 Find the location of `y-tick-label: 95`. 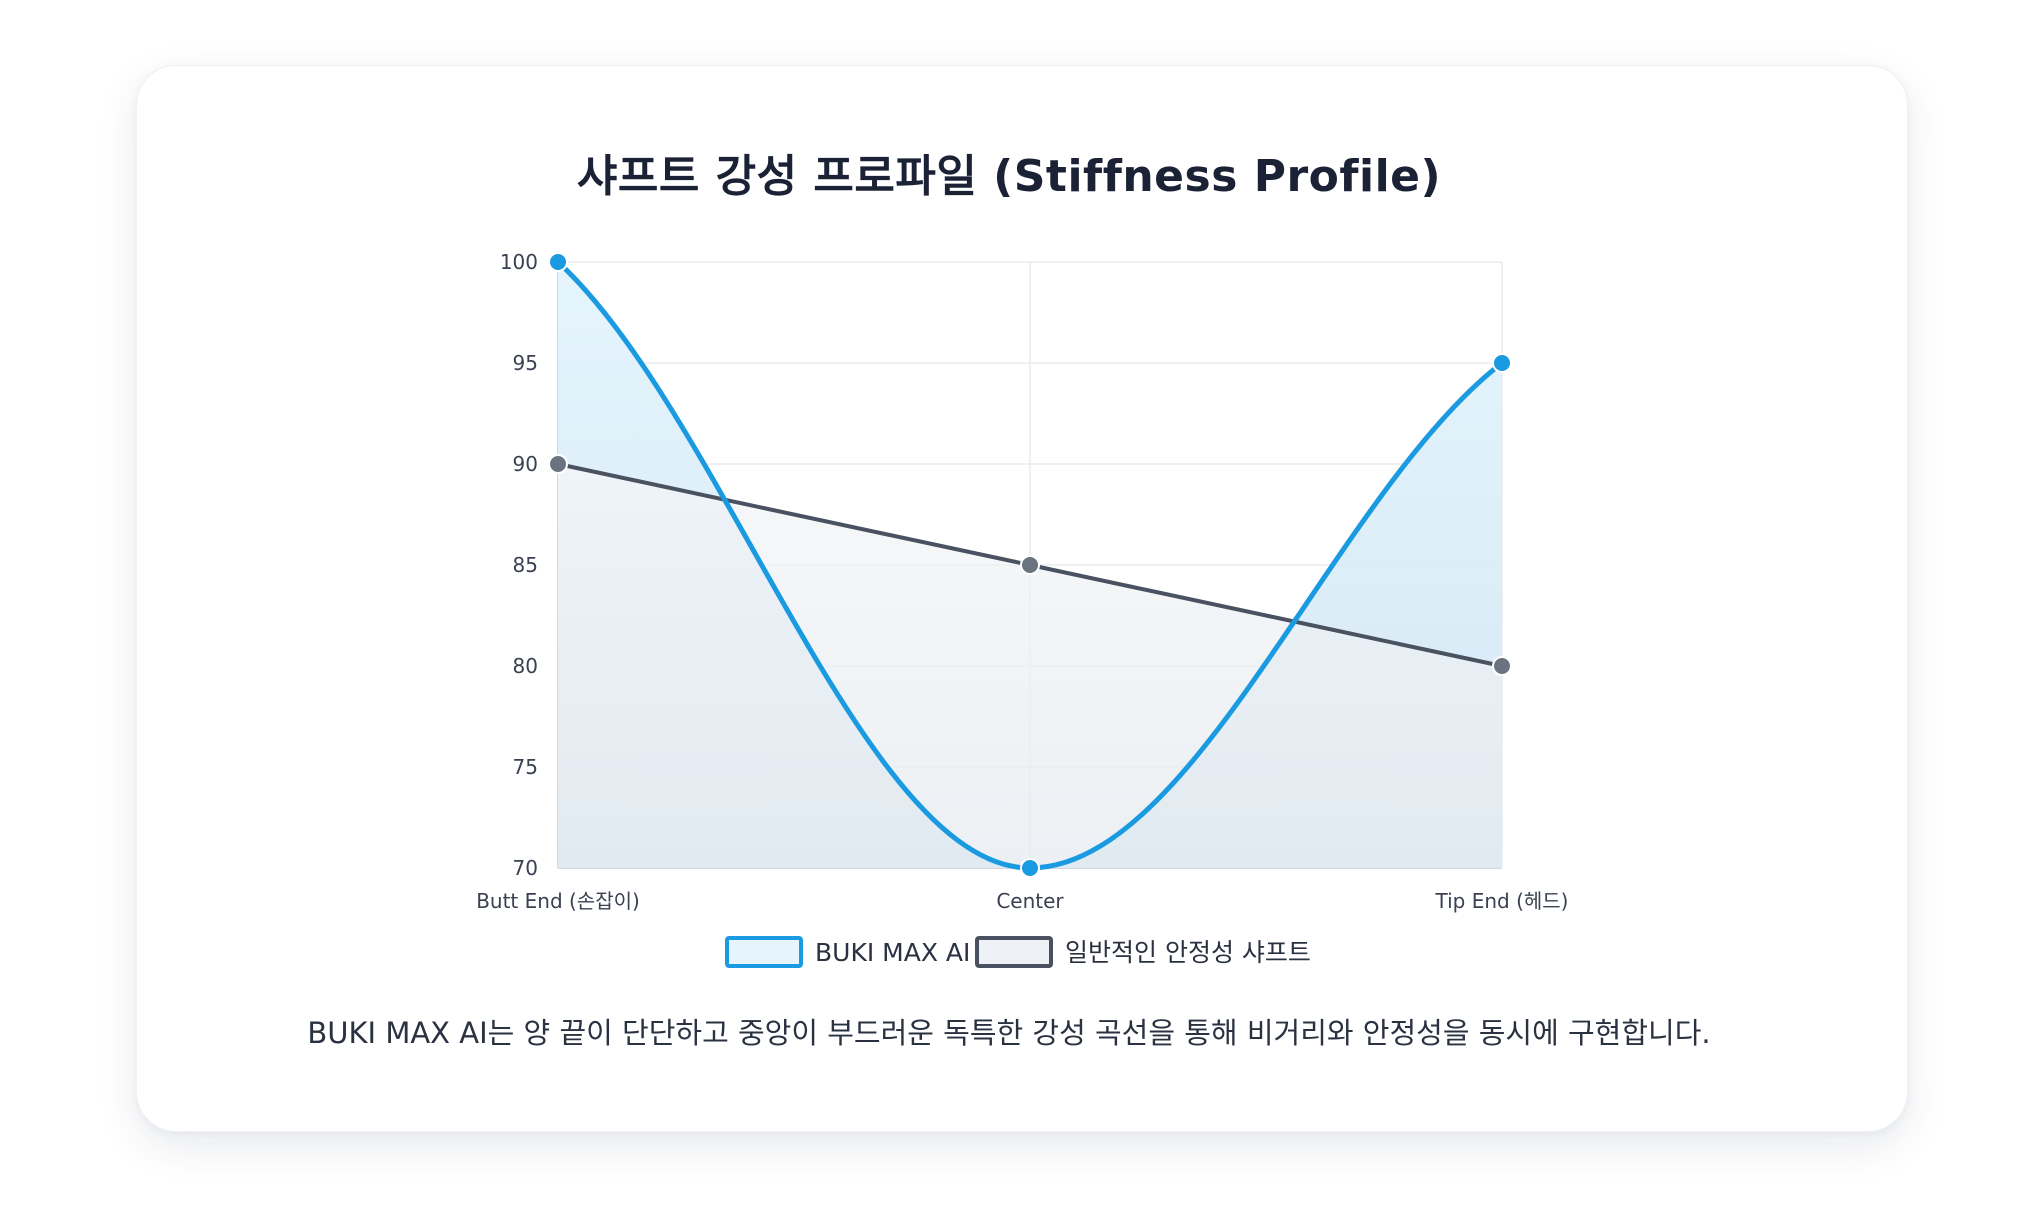

y-tick-label: 95 is located at coordinates (525, 363).